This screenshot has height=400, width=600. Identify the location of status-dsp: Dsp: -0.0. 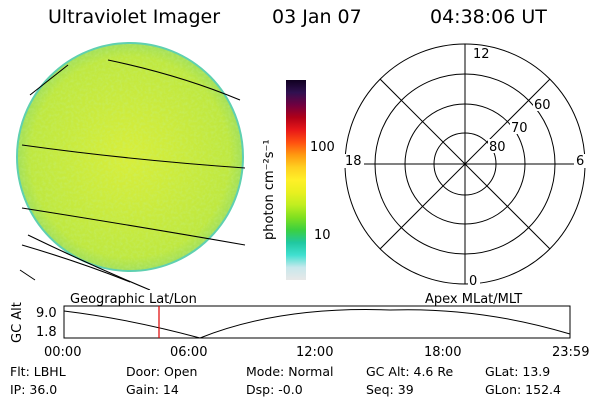
(274, 389).